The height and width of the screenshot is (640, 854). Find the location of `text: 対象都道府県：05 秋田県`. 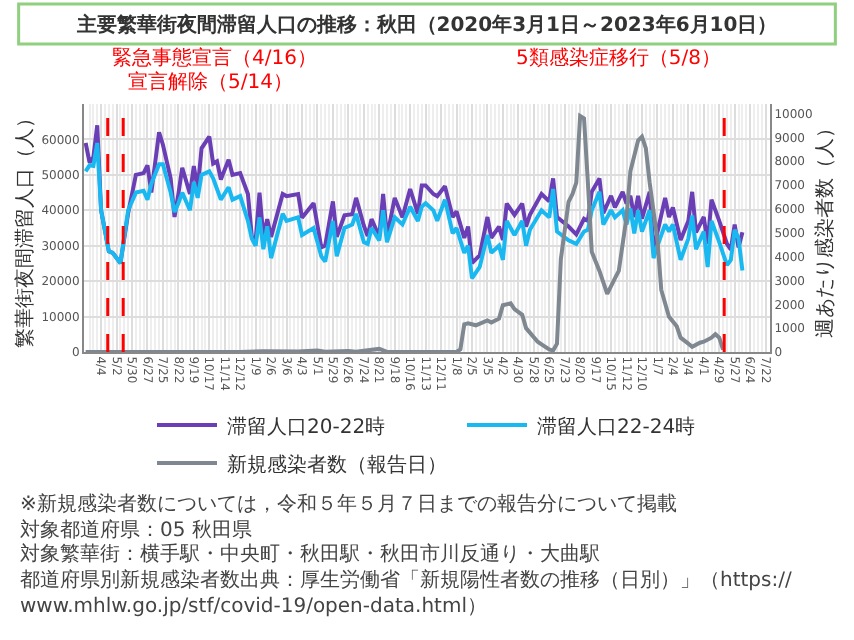

text: 対象都道府県：05 秋田県 is located at coordinates (136, 530).